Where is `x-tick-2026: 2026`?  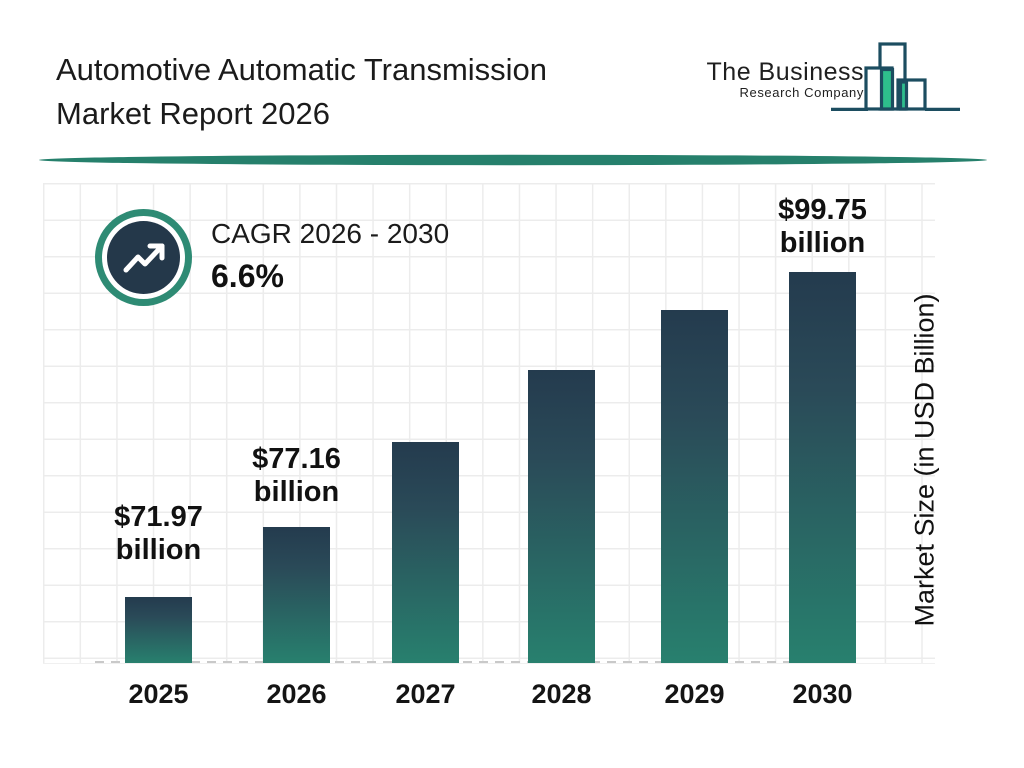
x-tick-2026: 2026 is located at coordinates (296, 694).